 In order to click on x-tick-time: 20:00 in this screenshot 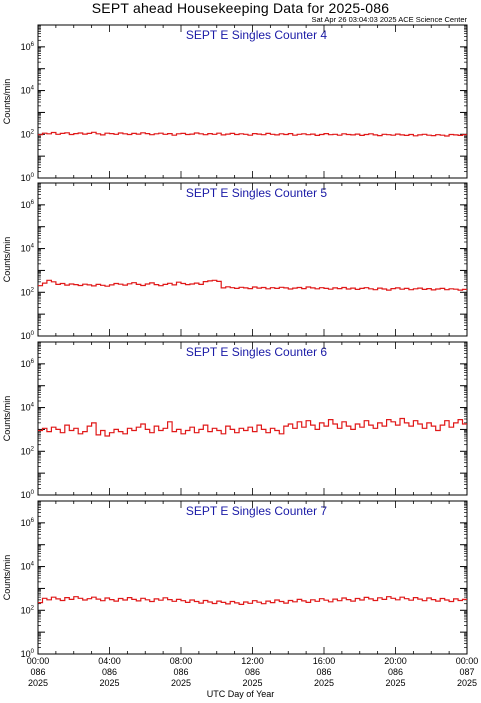, I will do `click(395, 661)`.